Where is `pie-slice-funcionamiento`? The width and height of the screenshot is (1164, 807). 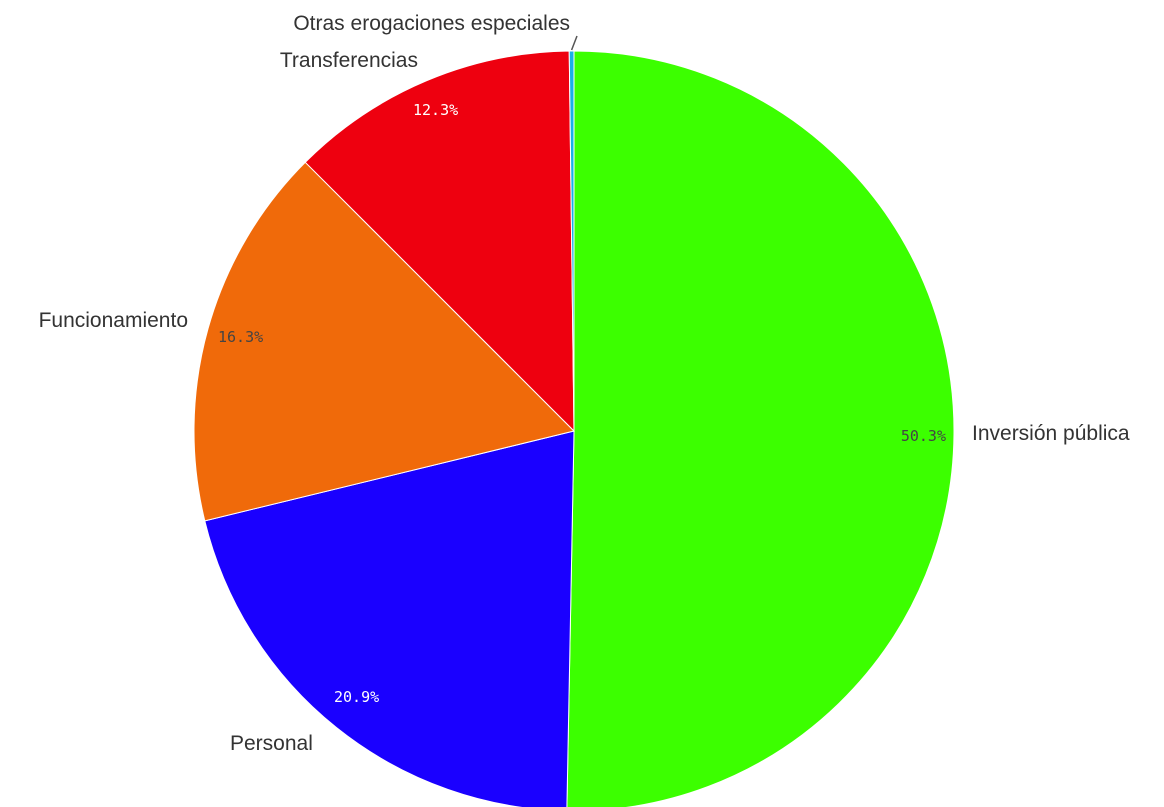
pie-slice-funcionamiento is located at coordinates (384, 341).